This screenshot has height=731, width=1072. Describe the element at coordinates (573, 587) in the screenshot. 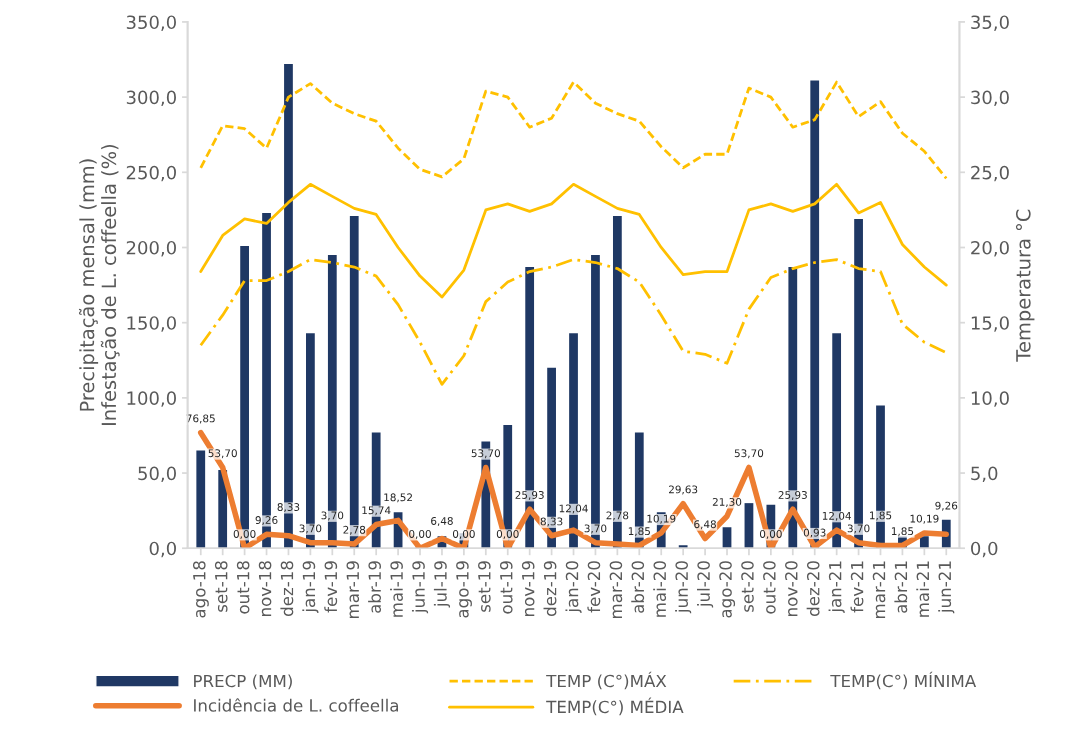

I see `x-tick-label: jan-20` at that location.